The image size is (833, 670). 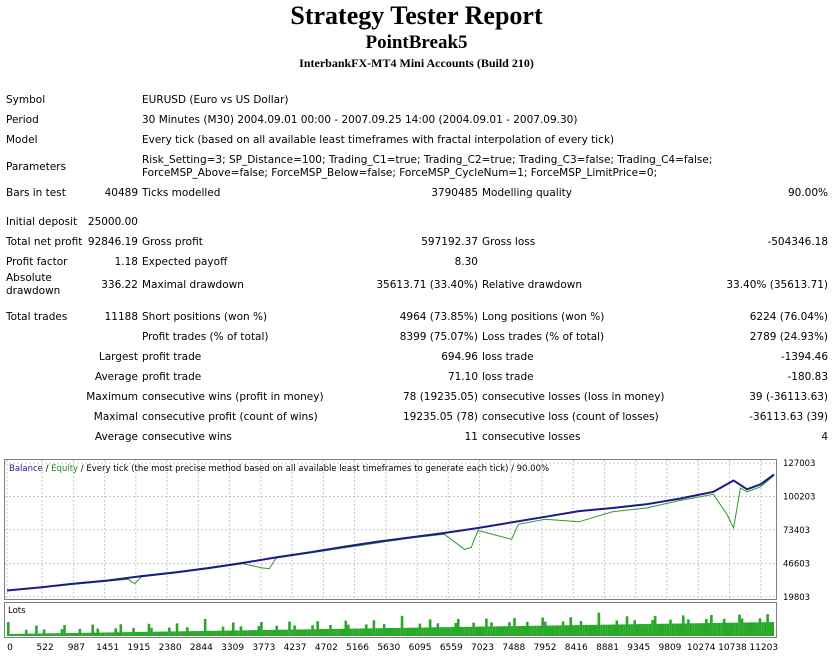 I want to click on long-label: Long positions (won %), so click(x=543, y=317).